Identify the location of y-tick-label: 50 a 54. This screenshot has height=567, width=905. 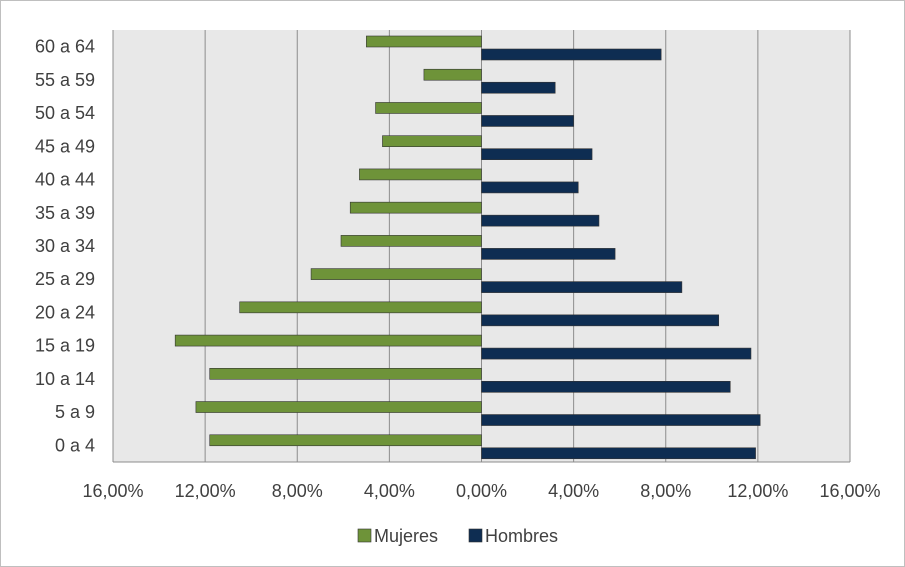
(65, 113).